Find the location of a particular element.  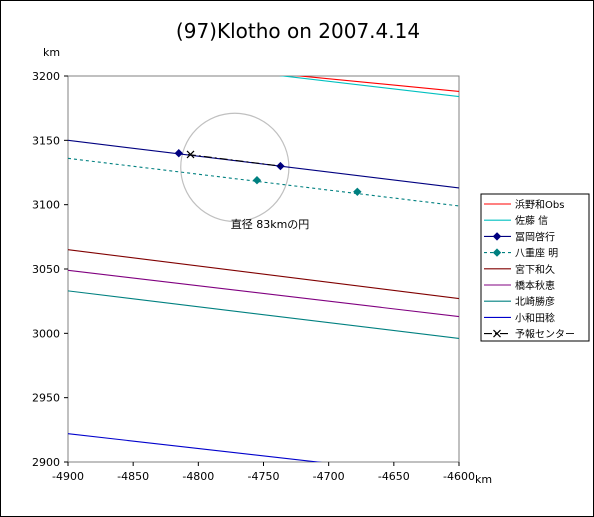

y-tick-label: 3100 is located at coordinates (46, 205).